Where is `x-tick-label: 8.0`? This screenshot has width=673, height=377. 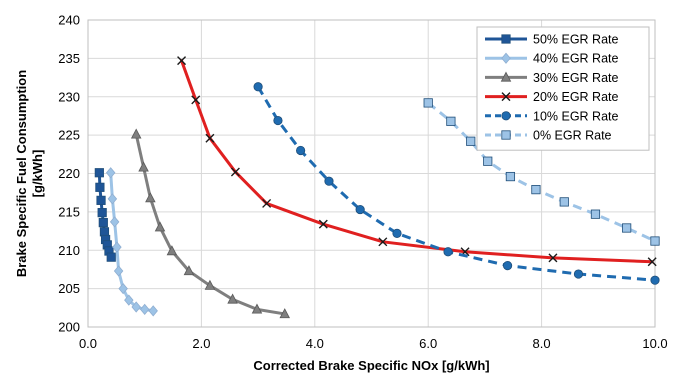 x-tick-label: 8.0 is located at coordinates (542, 343).